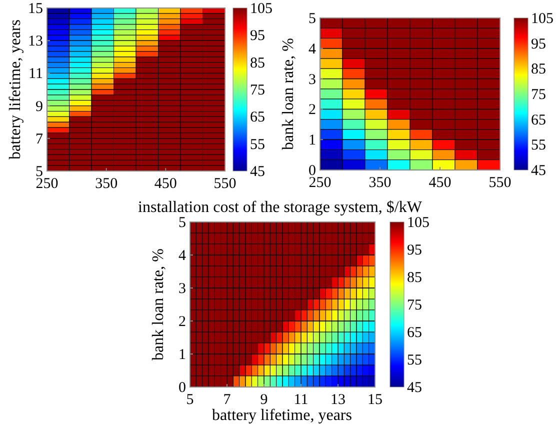 Image resolution: width=560 pixels, height=428 pixels. Describe the element at coordinates (282, 415) in the screenshot. I see `x-axis-title: battery lifetime, years` at that location.